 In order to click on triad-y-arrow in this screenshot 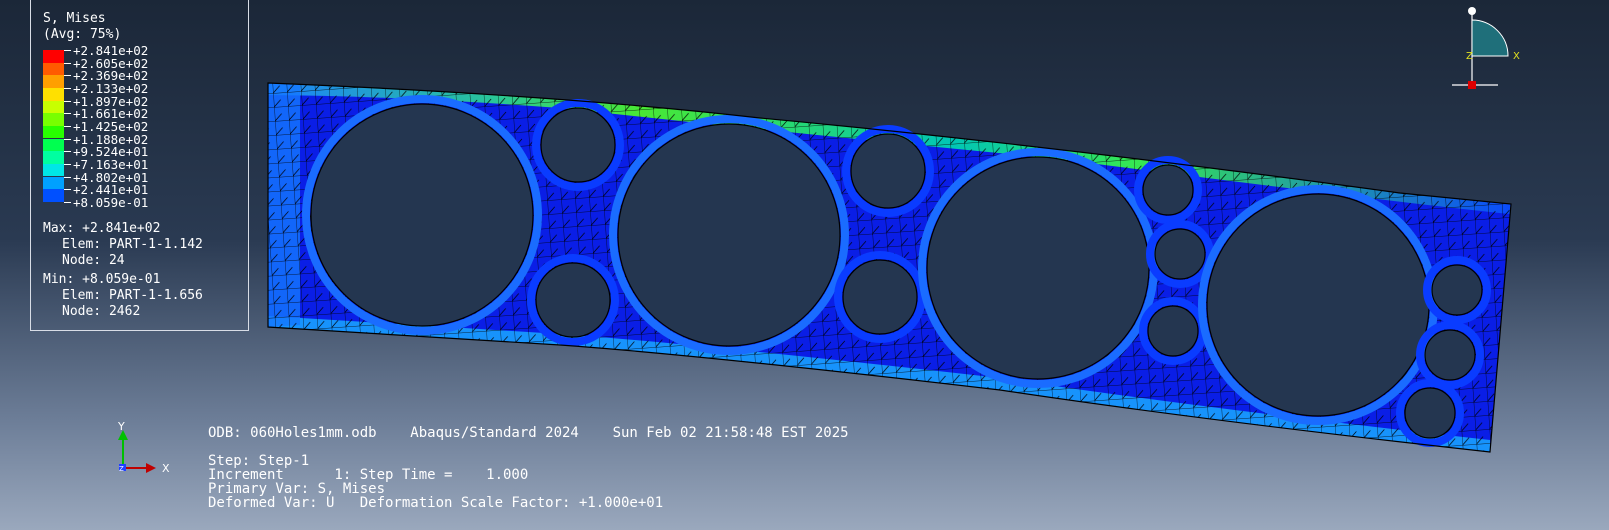, I will do `click(123, 435)`.